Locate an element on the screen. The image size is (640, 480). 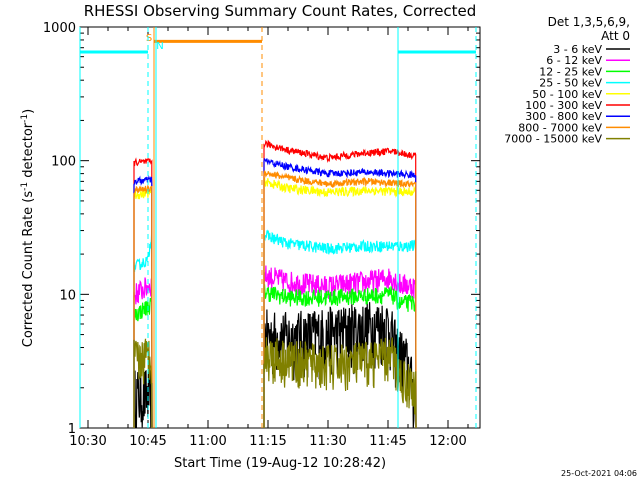
legend-label-50-100-kev: 50 - 100 keV is located at coordinates (567, 94).